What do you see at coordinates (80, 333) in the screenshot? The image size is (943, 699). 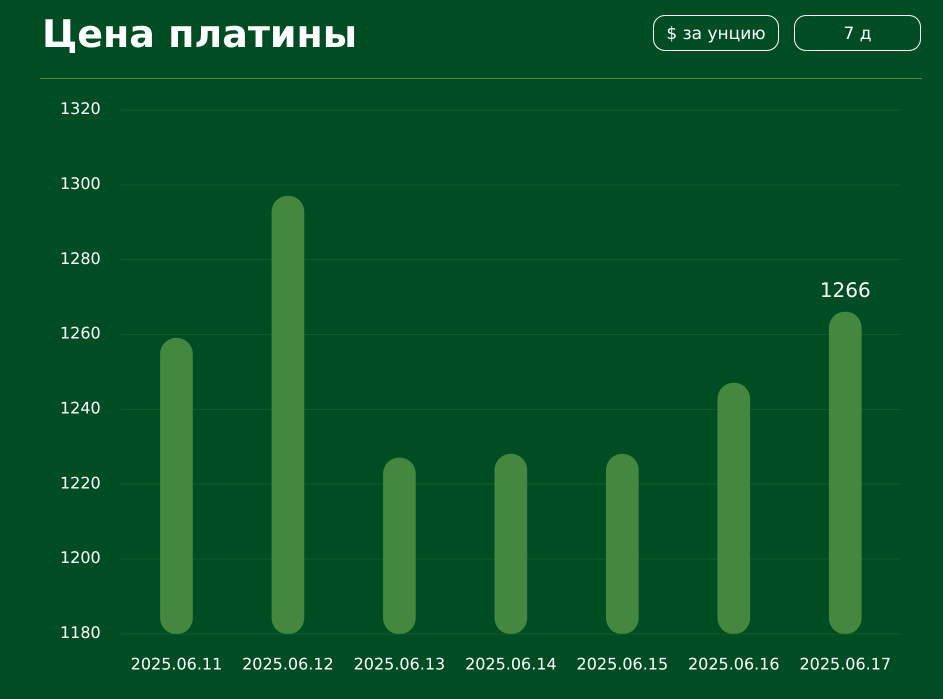 I see `y-tick-label: 1260` at bounding box center [80, 333].